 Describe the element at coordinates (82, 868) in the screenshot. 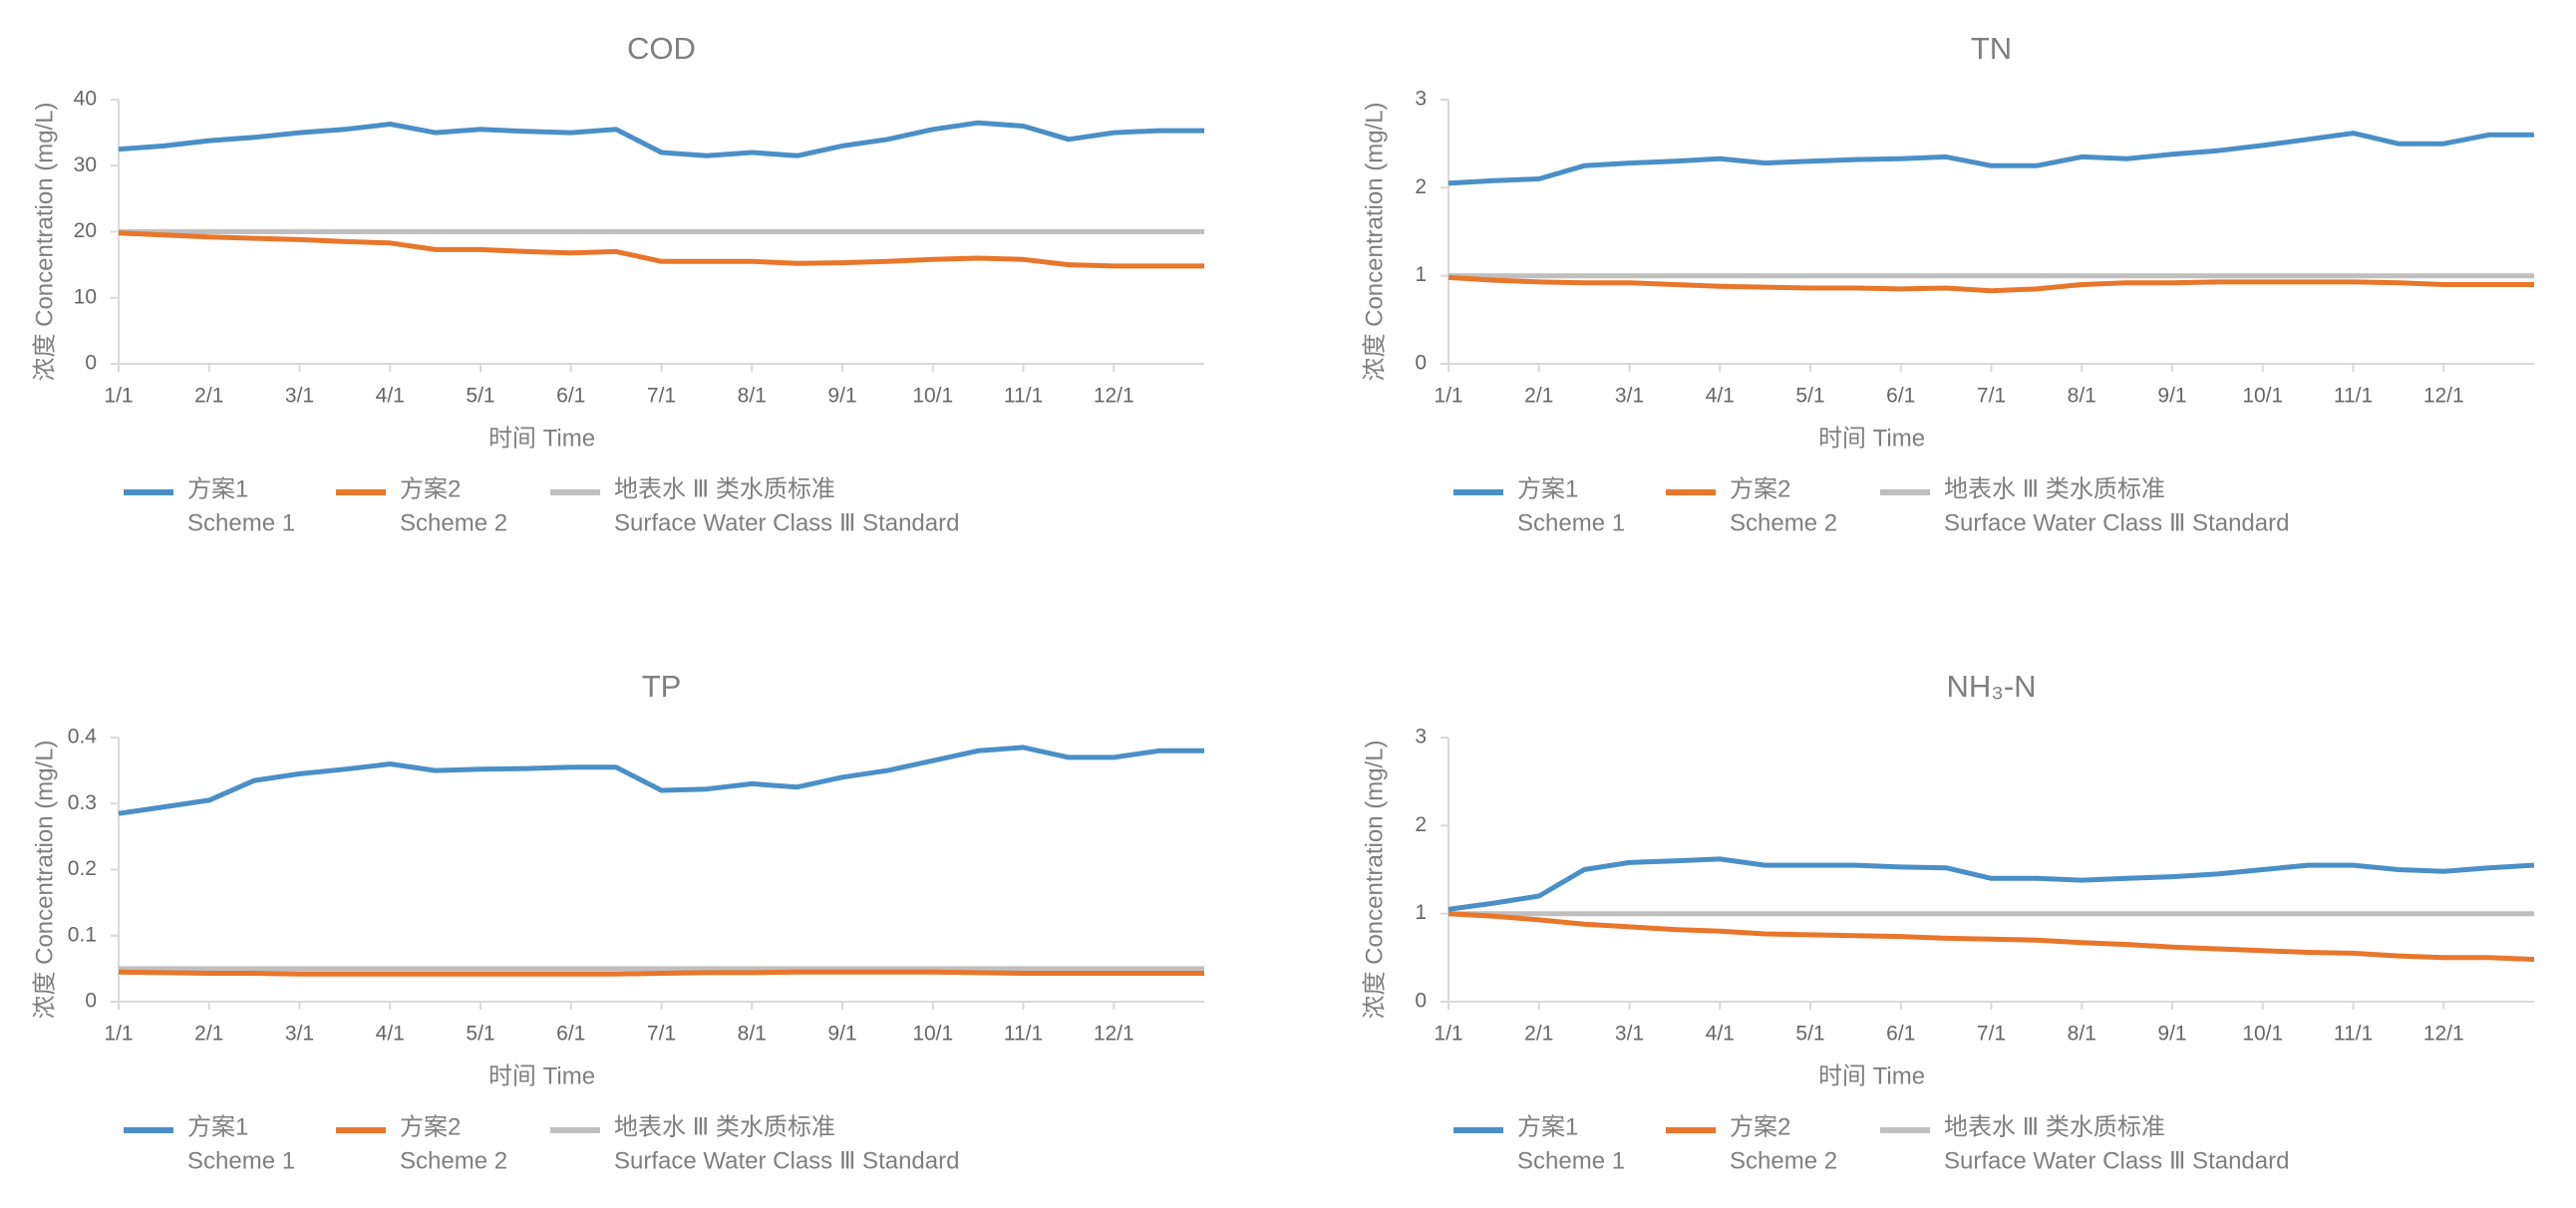

I see `y-tick-label: 0.2` at that location.